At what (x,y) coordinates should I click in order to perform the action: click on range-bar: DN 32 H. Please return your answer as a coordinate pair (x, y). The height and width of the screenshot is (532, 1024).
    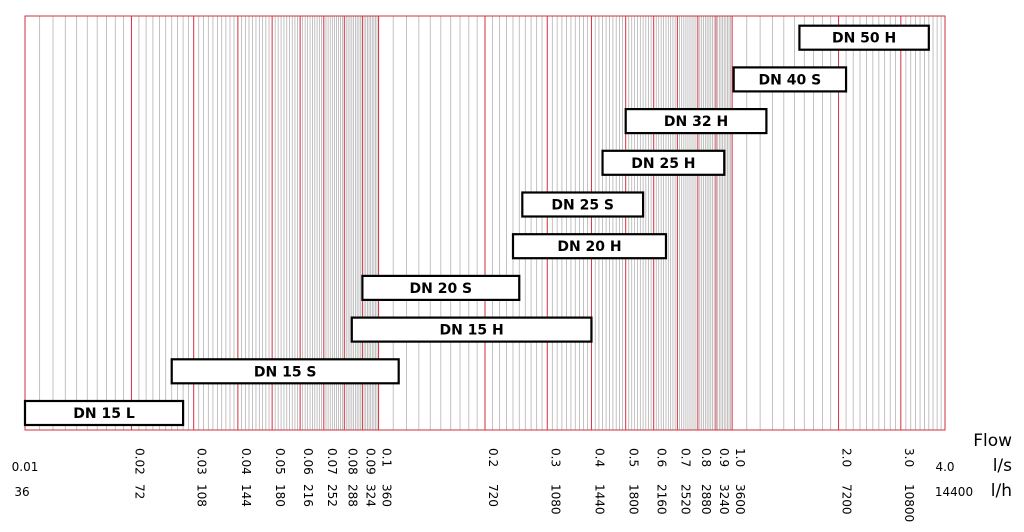
    Looking at the image, I should click on (696, 121).